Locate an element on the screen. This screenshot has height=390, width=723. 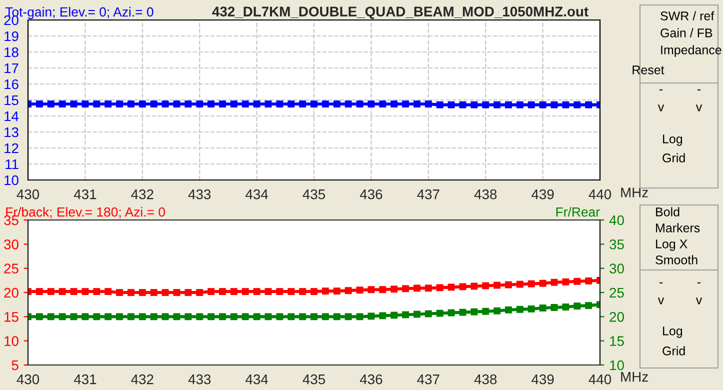
text: Reset is located at coordinates (648, 70).